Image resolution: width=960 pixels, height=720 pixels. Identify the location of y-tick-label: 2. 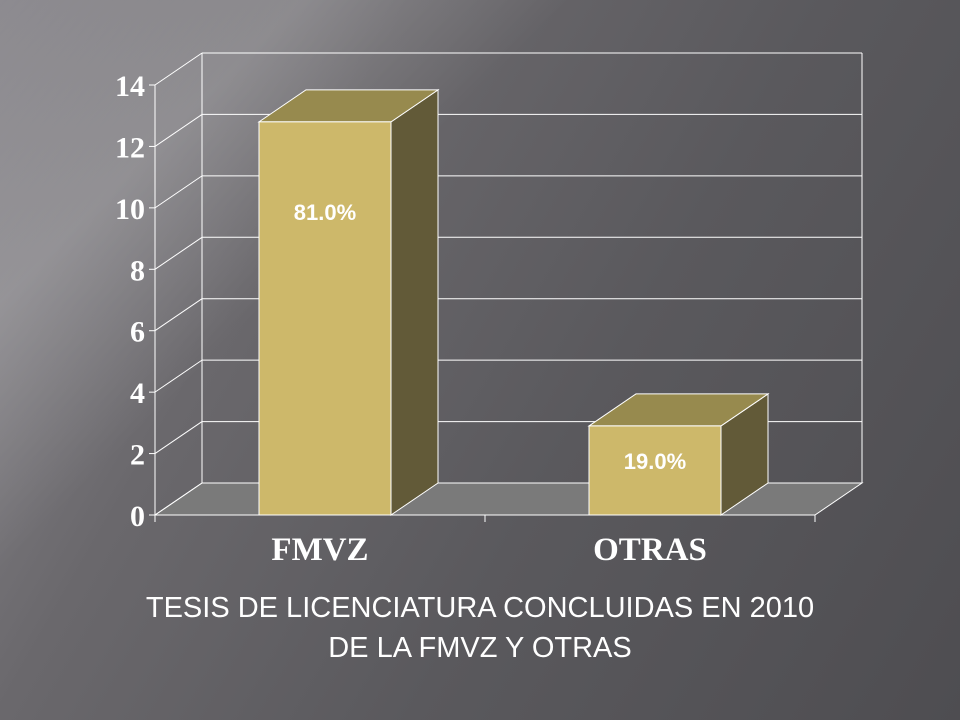
(137, 455).